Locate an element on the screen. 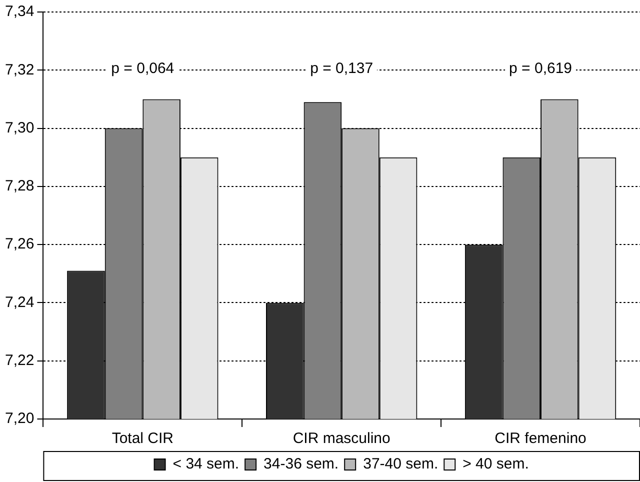 This screenshot has height=482, width=640. y-tick-label: 7,28 is located at coordinates (19, 186).